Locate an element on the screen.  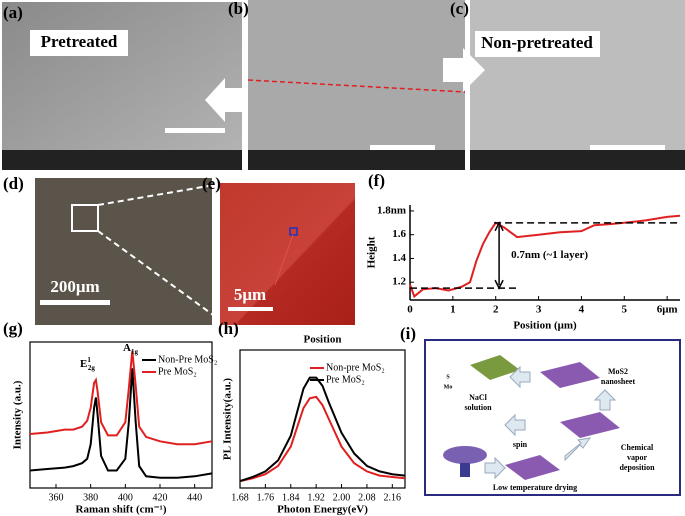
profile-line is located at coordinates (284, 260).